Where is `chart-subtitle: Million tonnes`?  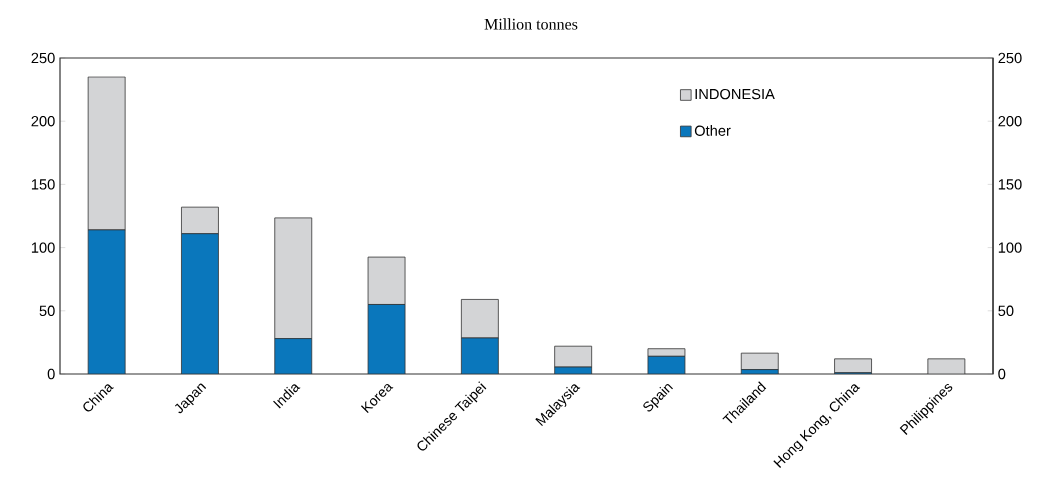 chart-subtitle: Million tonnes is located at coordinates (531, 24).